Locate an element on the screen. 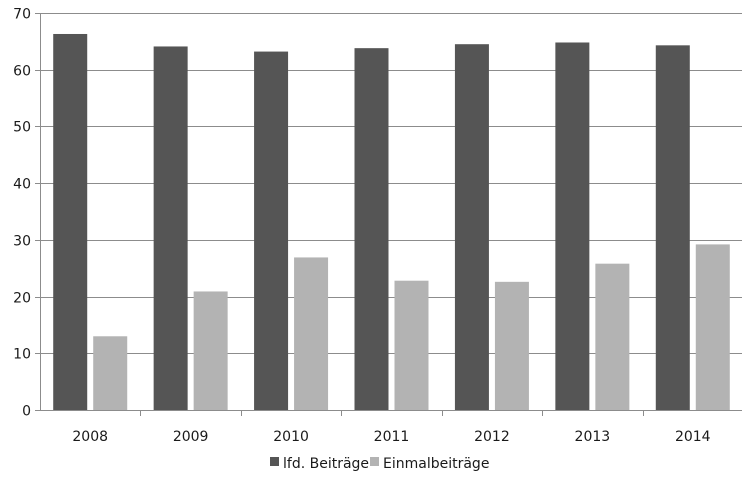 The image size is (743, 480). y-tick-label: 20 is located at coordinates (22, 299).